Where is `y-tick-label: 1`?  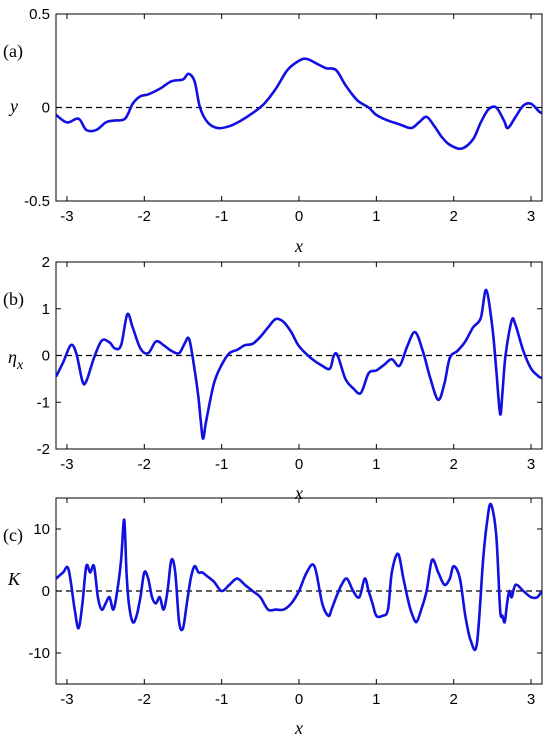 y-tick-label: 1 is located at coordinates (46, 309).